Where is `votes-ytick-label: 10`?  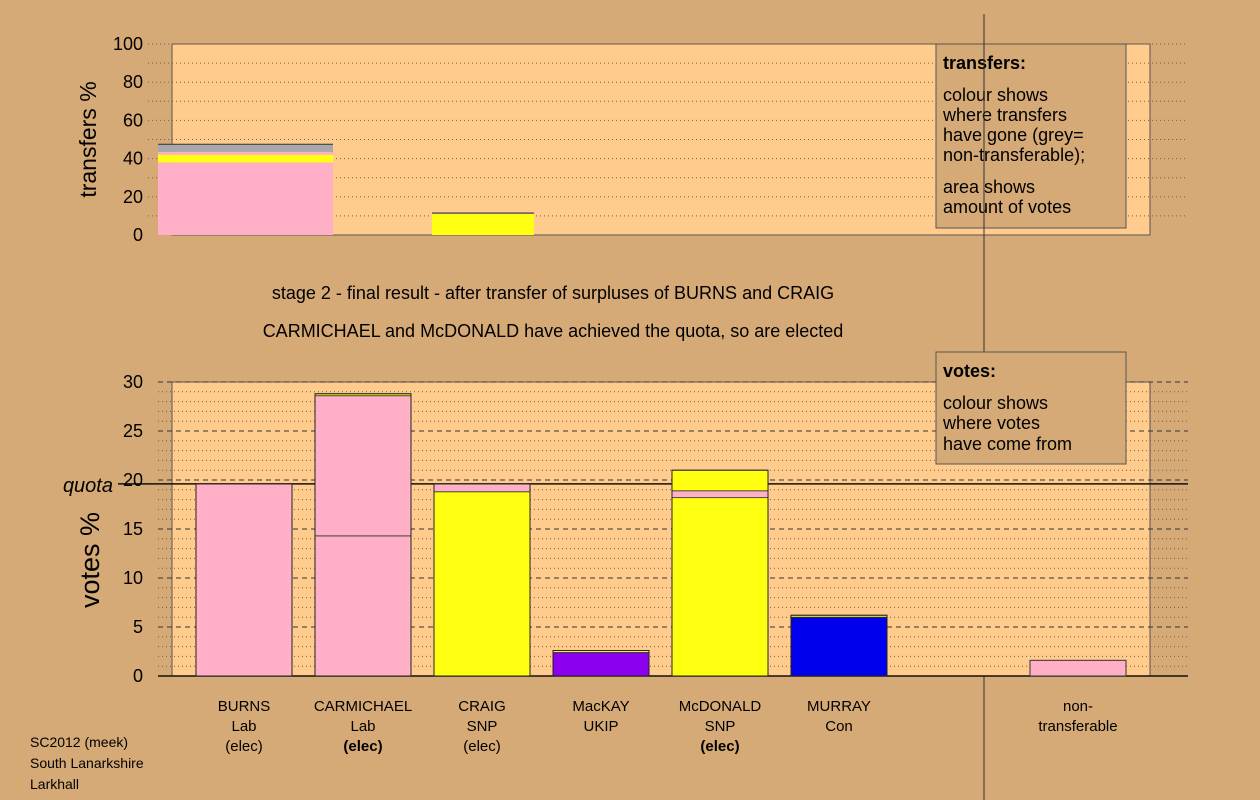 votes-ytick-label: 10 is located at coordinates (133, 578).